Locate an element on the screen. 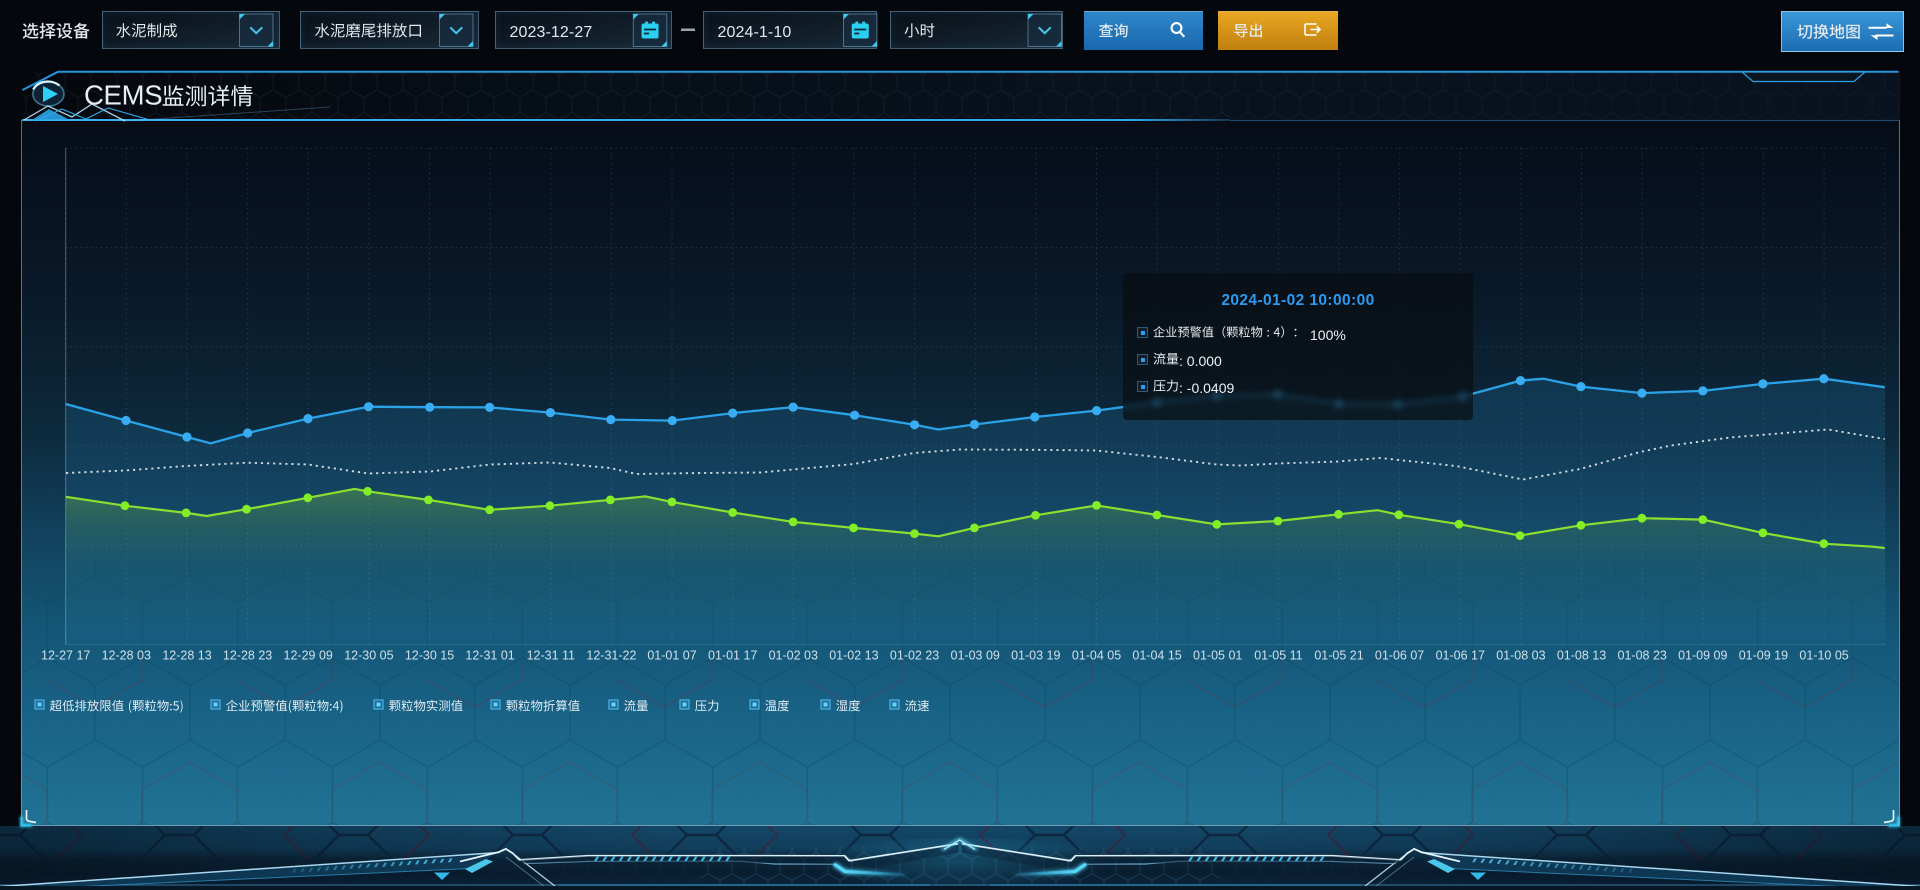 The height and width of the screenshot is (890, 1920). svg-text: 12-28 13 is located at coordinates (186, 656).